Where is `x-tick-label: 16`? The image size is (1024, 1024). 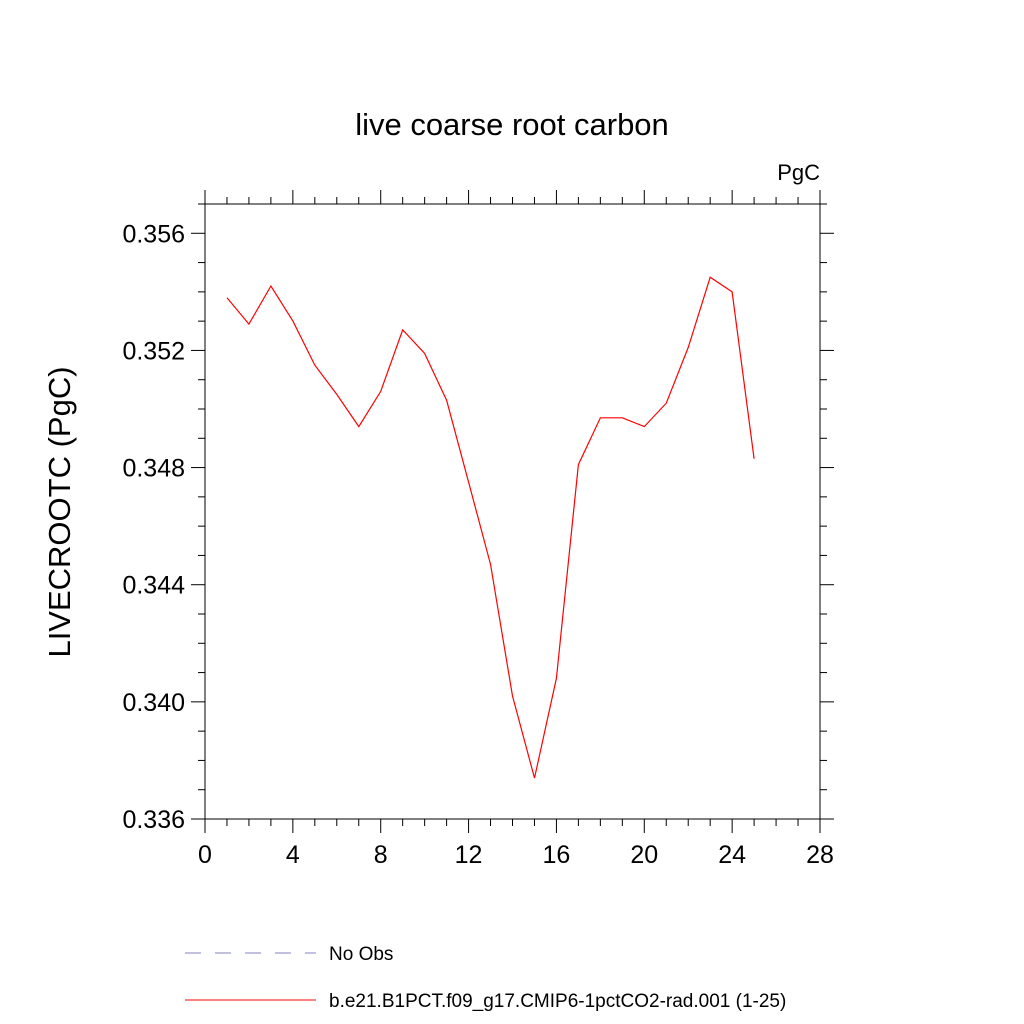 x-tick-label: 16 is located at coordinates (557, 855).